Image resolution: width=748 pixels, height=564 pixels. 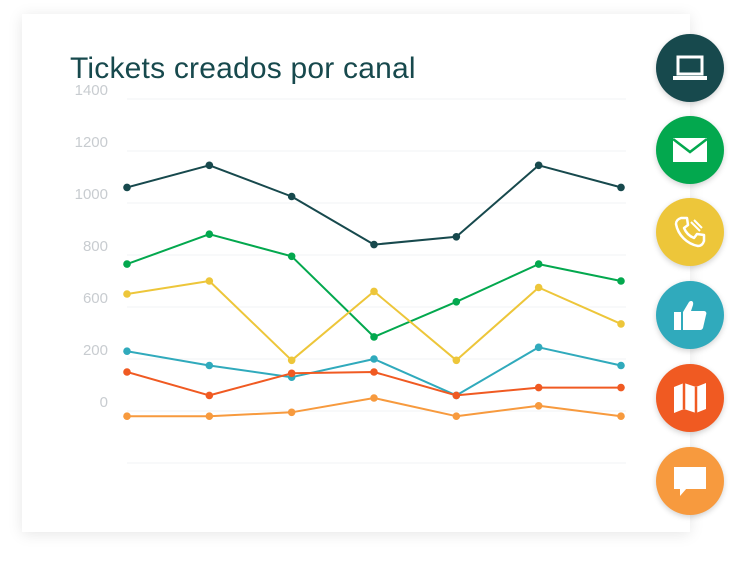 I want to click on thumbs-up-icon, so click(x=690, y=315).